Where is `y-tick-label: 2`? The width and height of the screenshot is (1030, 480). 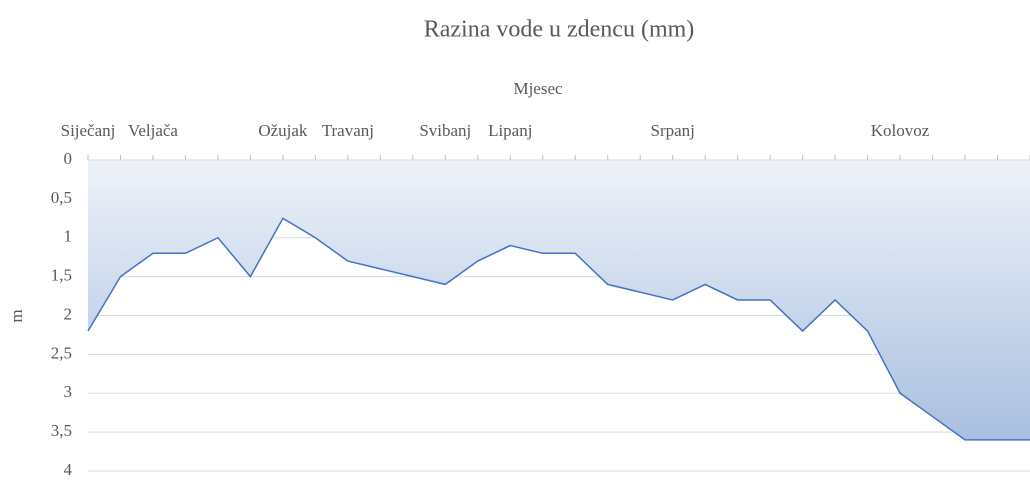 y-tick-label: 2 is located at coordinates (68, 313).